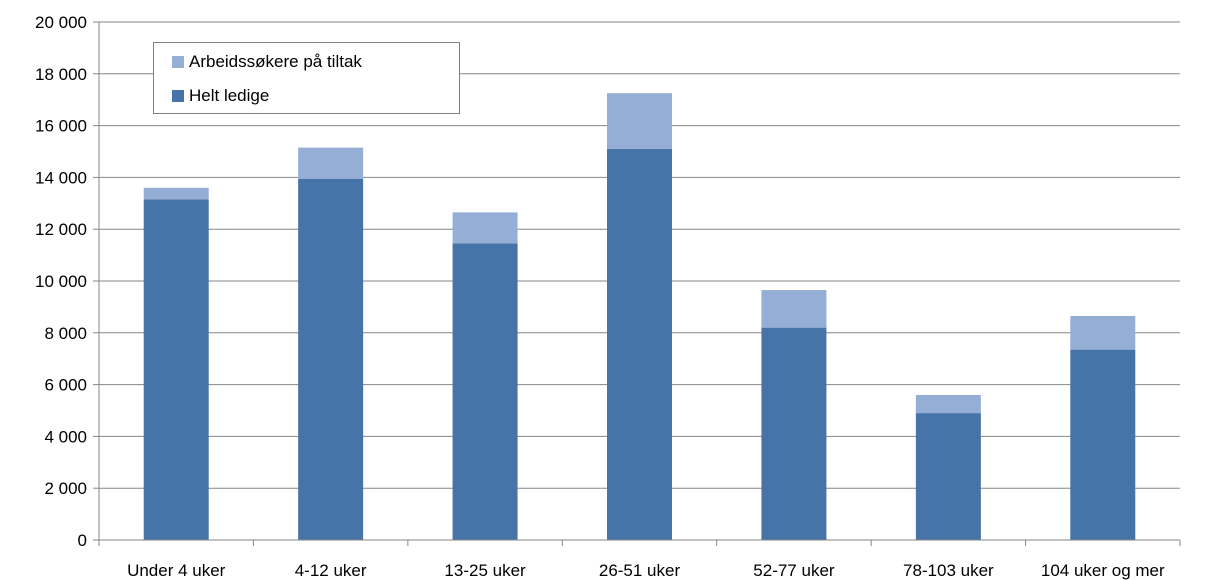  Describe the element at coordinates (178, 62) in the screenshot. I see `legend-swatch-tiltak` at that location.